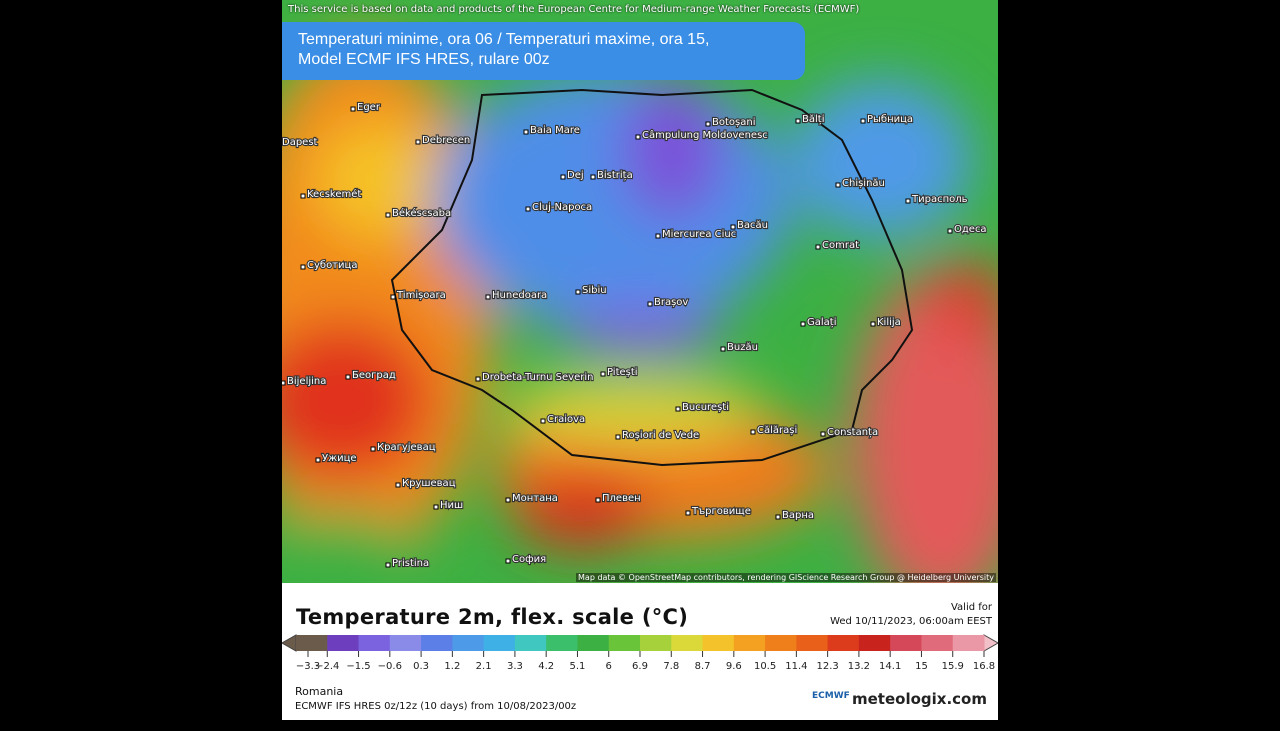 This screenshot has height=731, width=1280. Describe the element at coordinates (319, 691) in the screenshot. I see `region: Romania` at that location.